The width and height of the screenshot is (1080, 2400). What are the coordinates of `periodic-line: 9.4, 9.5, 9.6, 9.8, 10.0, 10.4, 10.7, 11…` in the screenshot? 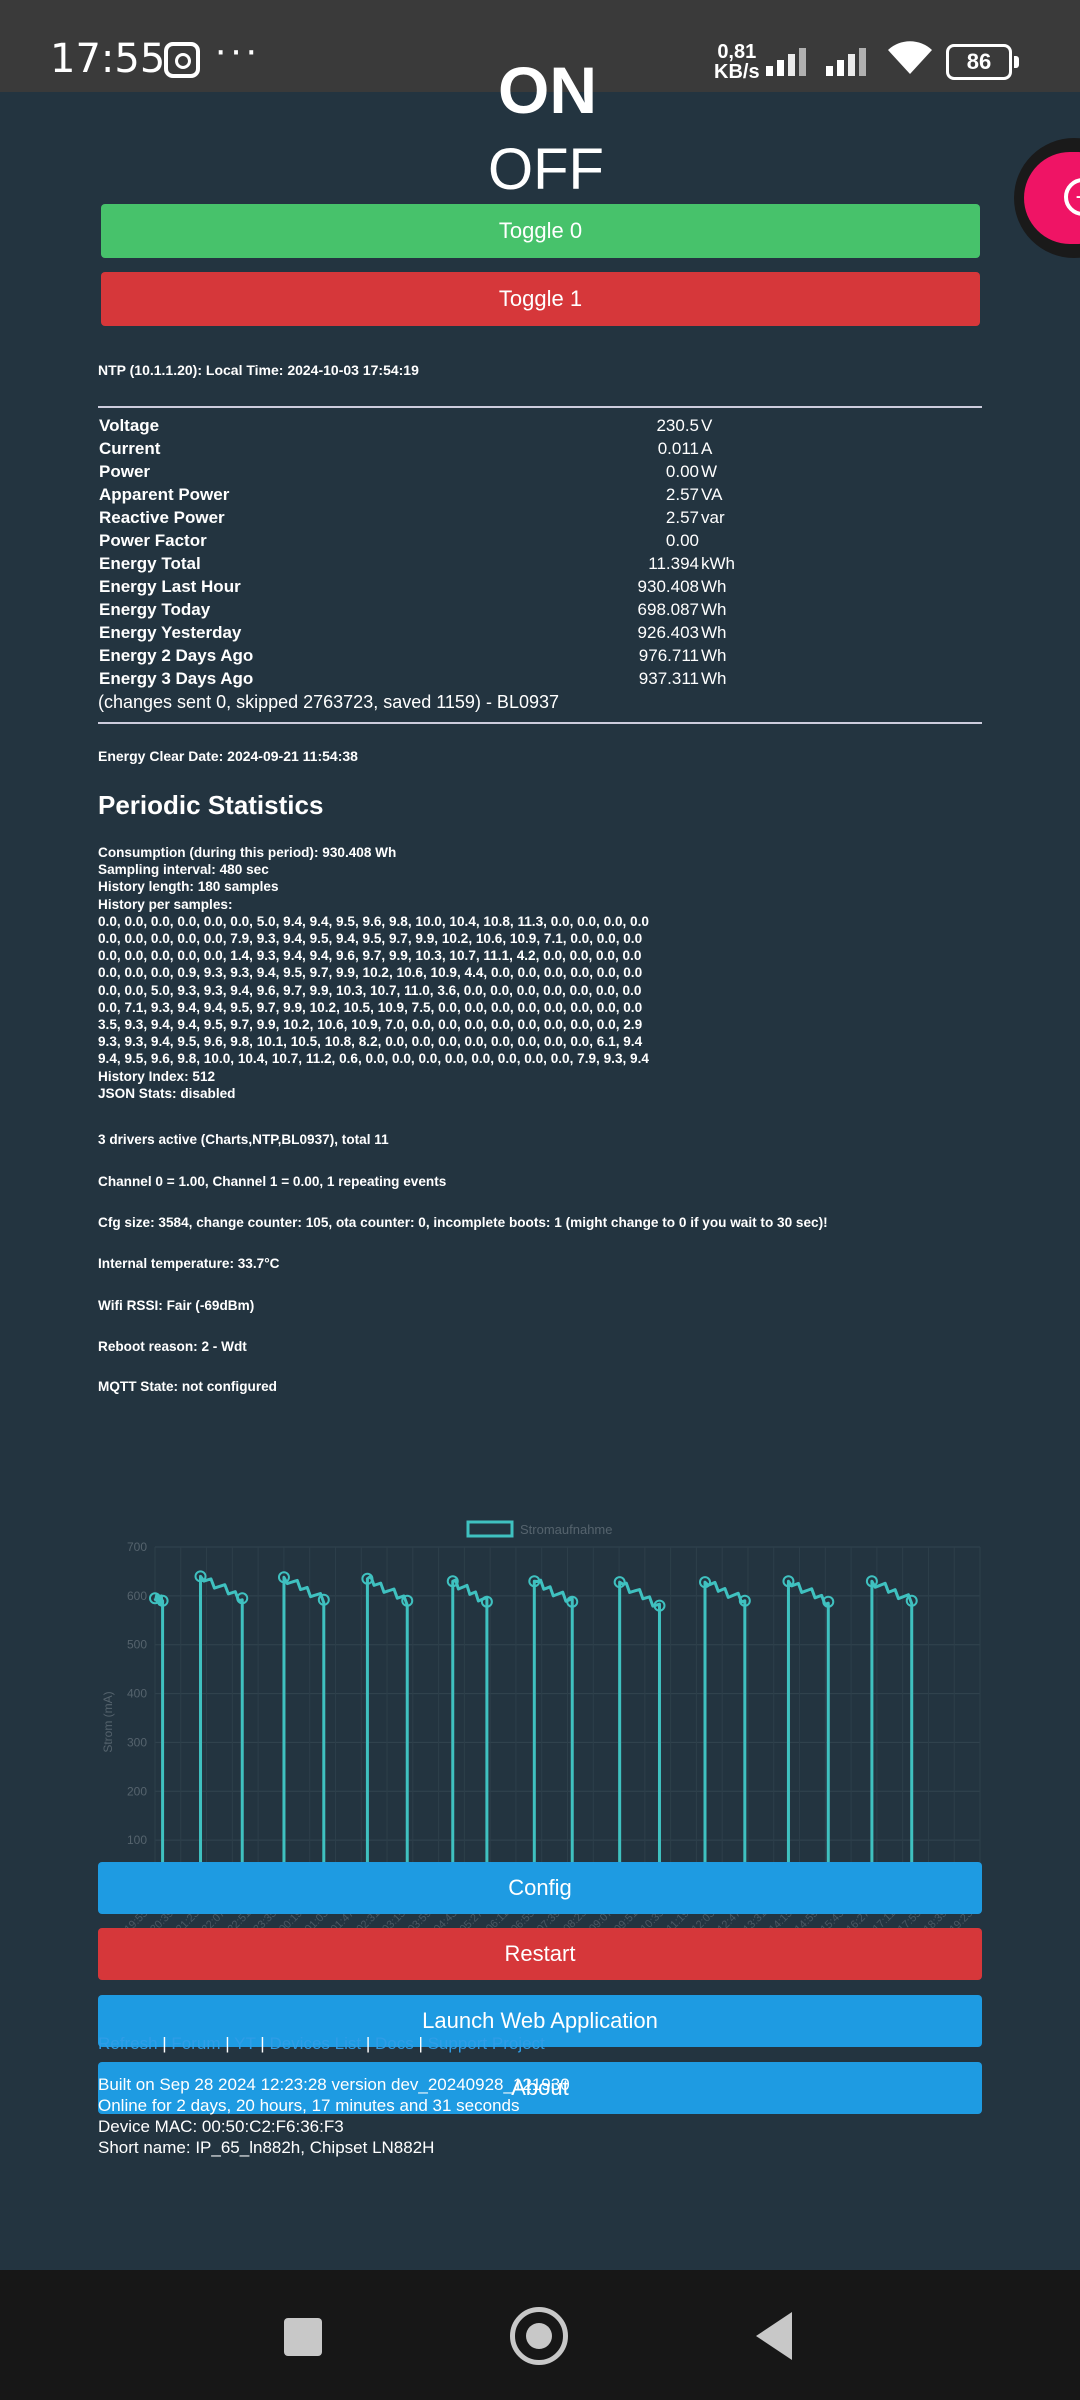 It's located at (373, 1059).